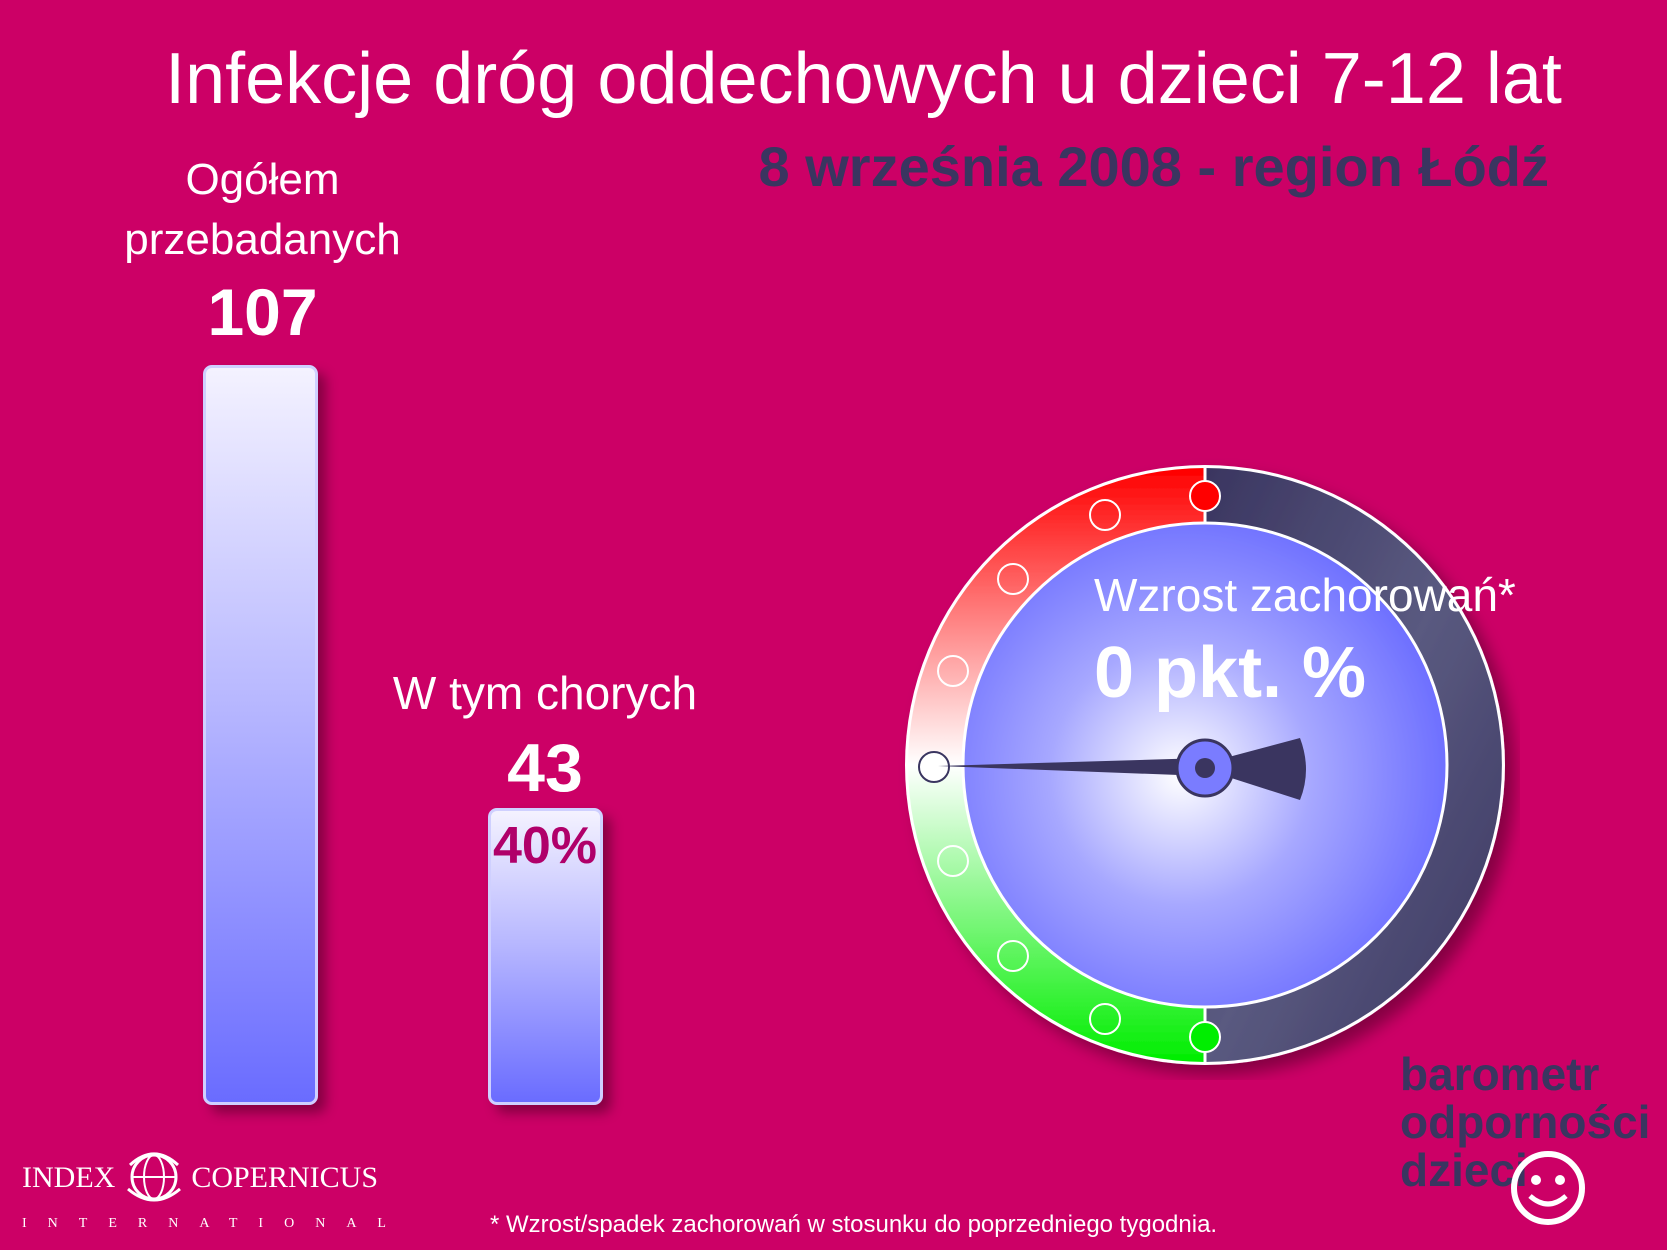 This screenshot has width=1667, height=1250. What do you see at coordinates (545, 693) in the screenshot?
I see `sick-label: W tym chorych` at bounding box center [545, 693].